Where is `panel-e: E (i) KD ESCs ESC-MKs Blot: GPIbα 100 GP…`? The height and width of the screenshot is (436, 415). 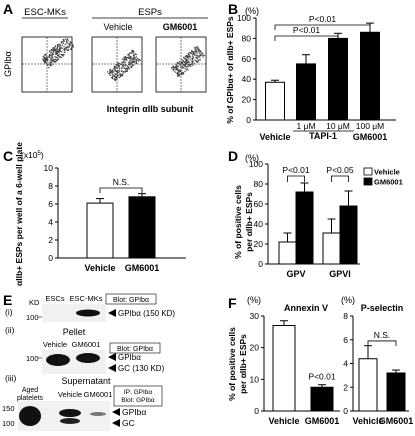 panel-e: E (i) KD ESCs ESC-MKs Blot: GPIbα 100 GP… is located at coordinates (88, 361).